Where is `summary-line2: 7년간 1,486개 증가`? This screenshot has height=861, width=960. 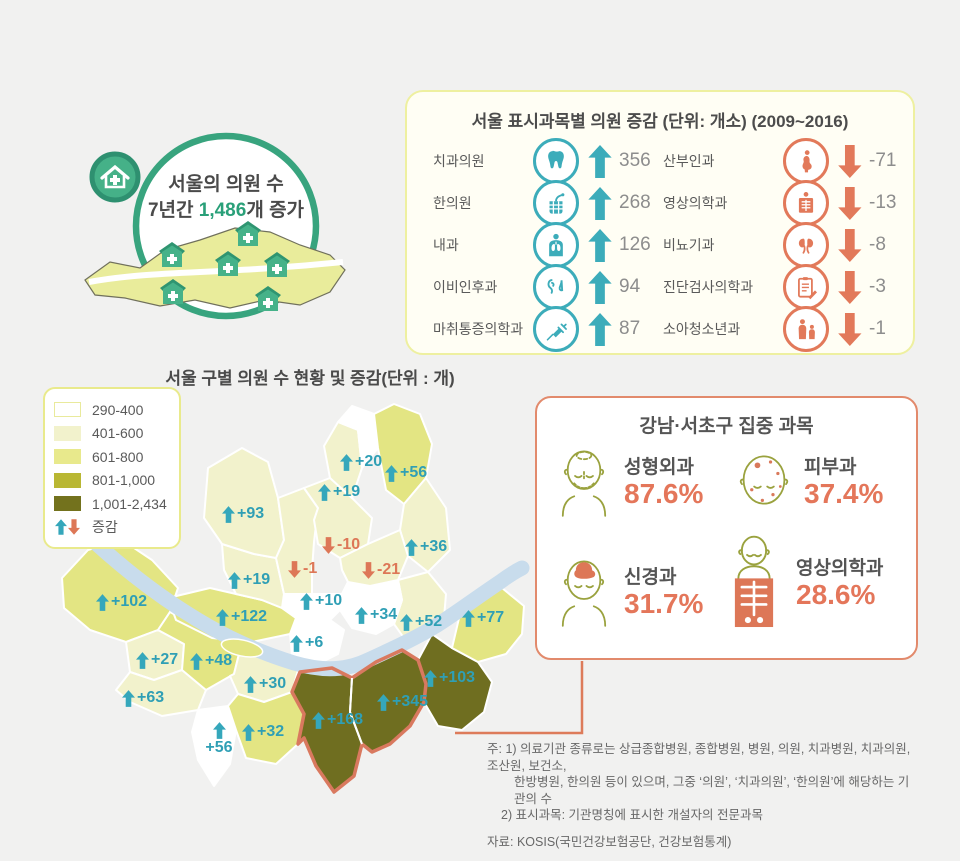
summary-line2: 7년간 1,486개 증가 is located at coordinates (226, 210).